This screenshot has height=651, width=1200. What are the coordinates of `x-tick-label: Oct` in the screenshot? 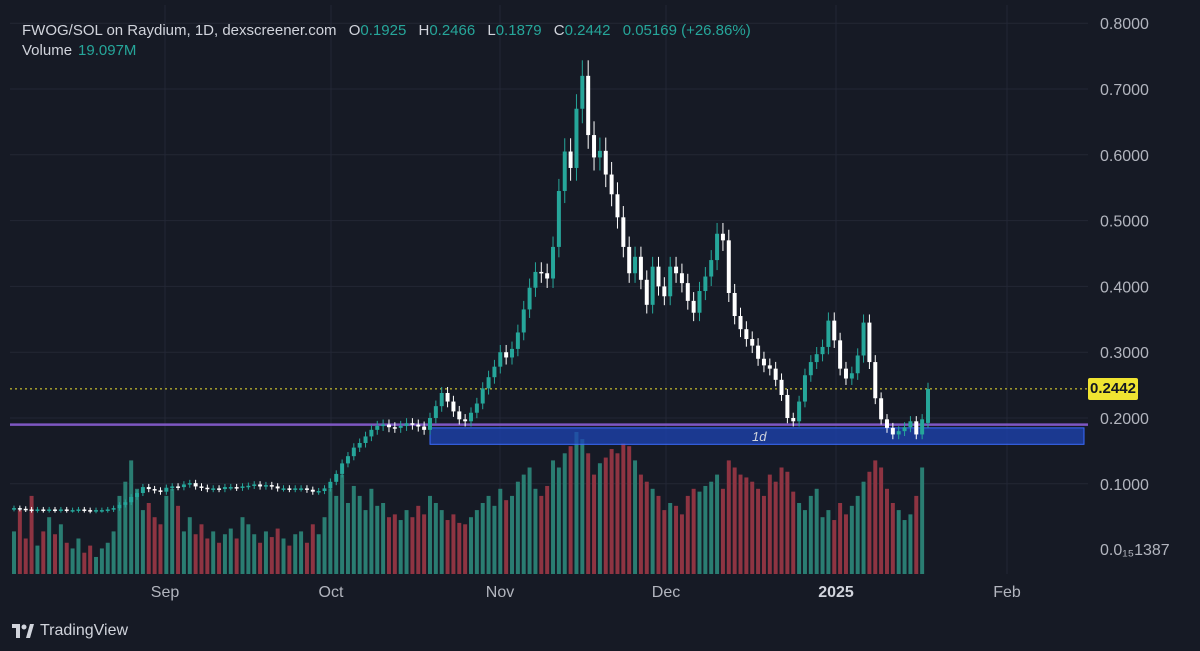 It's located at (331, 592).